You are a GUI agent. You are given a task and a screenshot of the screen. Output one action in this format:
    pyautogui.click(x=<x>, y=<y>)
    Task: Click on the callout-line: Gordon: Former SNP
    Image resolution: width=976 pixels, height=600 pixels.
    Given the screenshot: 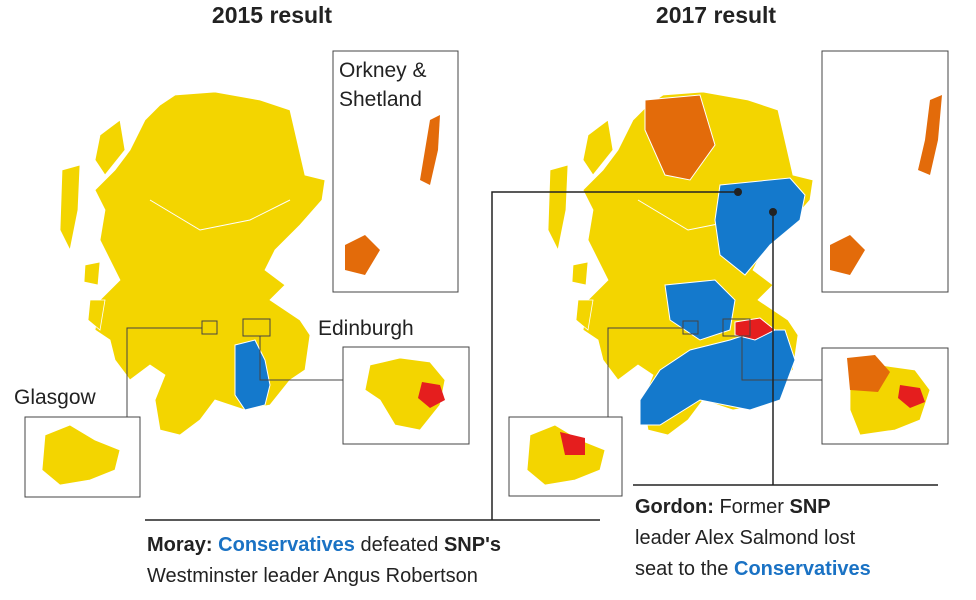 What is the action you would take?
    pyautogui.click(x=753, y=507)
    